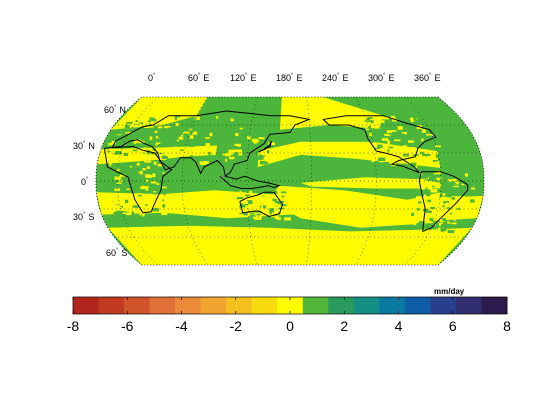 The height and width of the screenshot is (420, 560). What do you see at coordinates (115, 110) in the screenshot?
I see `lat-label: 60° N` at bounding box center [115, 110].